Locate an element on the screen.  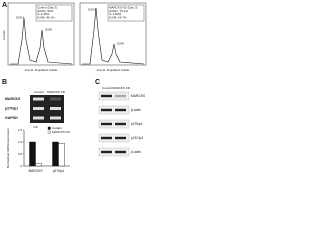
panel-label: A is located at coordinates (4, 5).